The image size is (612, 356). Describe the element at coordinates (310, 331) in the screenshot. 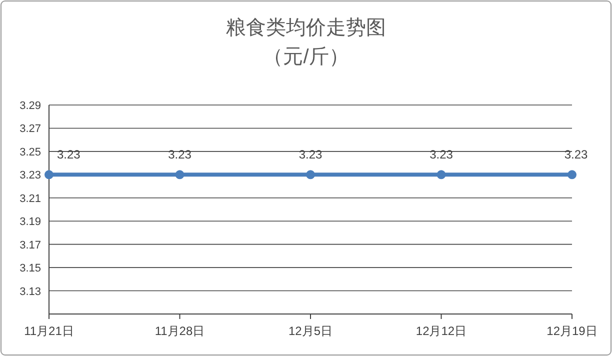

I see `x-tick-label: 12月5日` at that location.